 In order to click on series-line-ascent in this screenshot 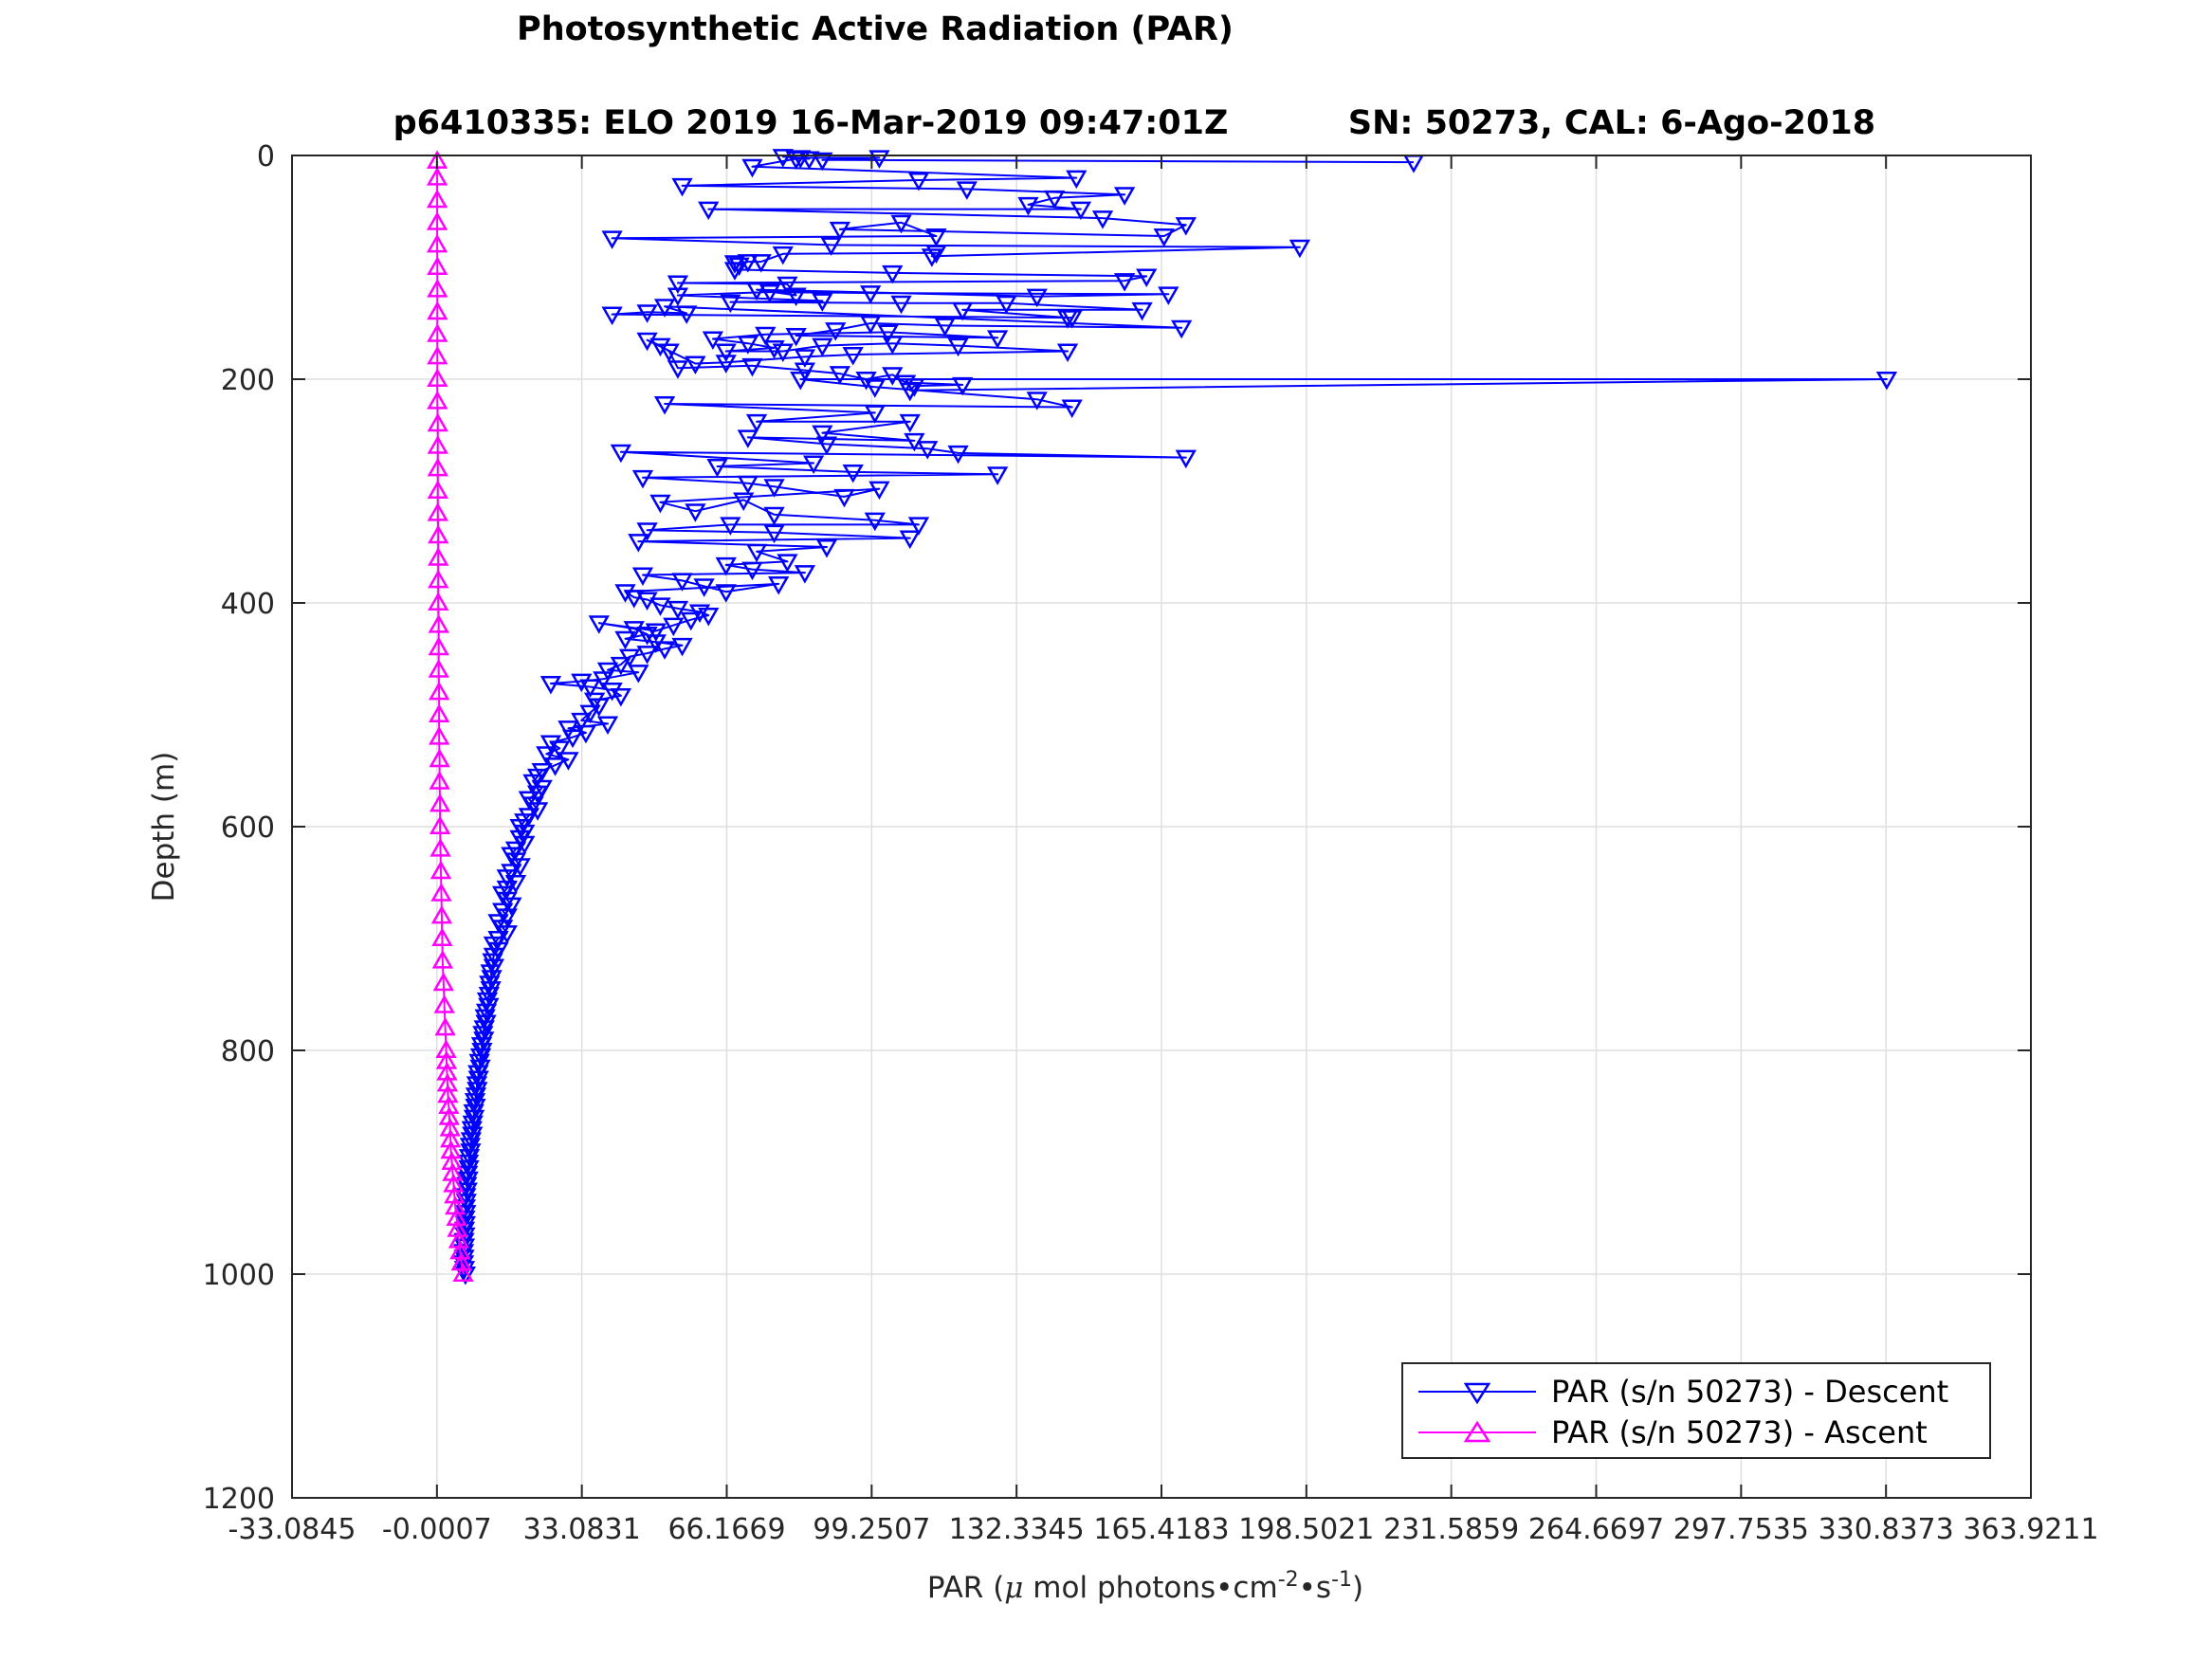, I will do `click(450, 717)`.